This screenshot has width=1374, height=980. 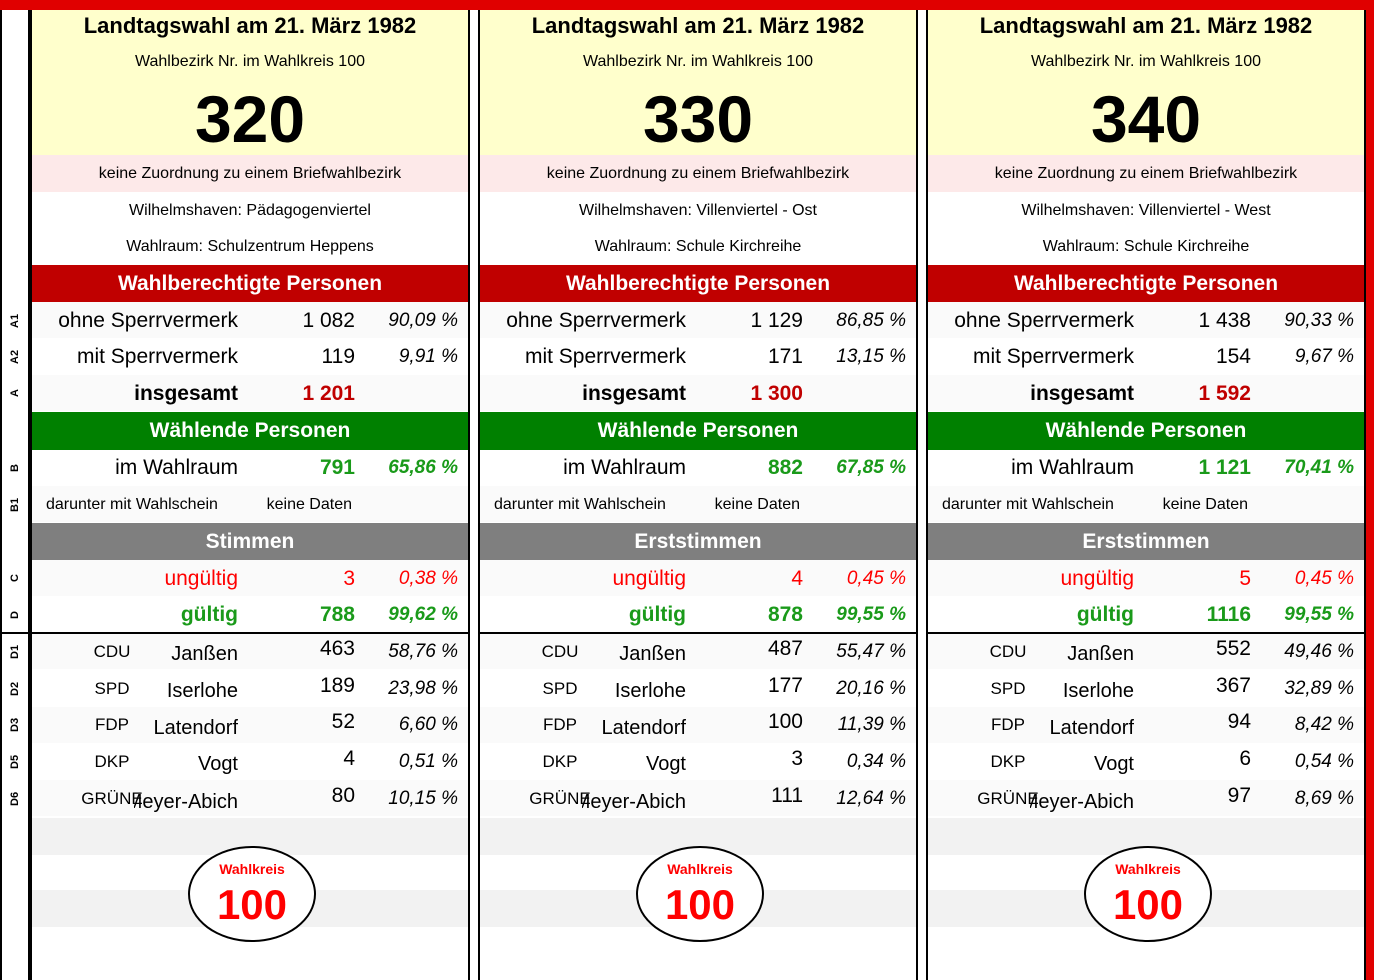 I want to click on percent: 32,89 %, so click(x=1319, y=688).